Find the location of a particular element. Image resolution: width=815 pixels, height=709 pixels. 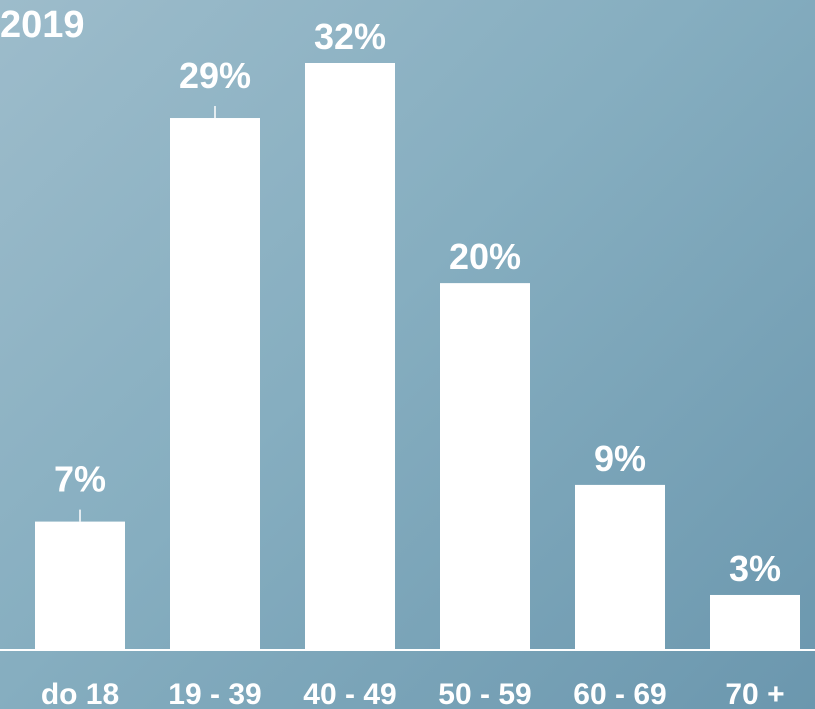

chart-title: 2019 is located at coordinates (42, 25).